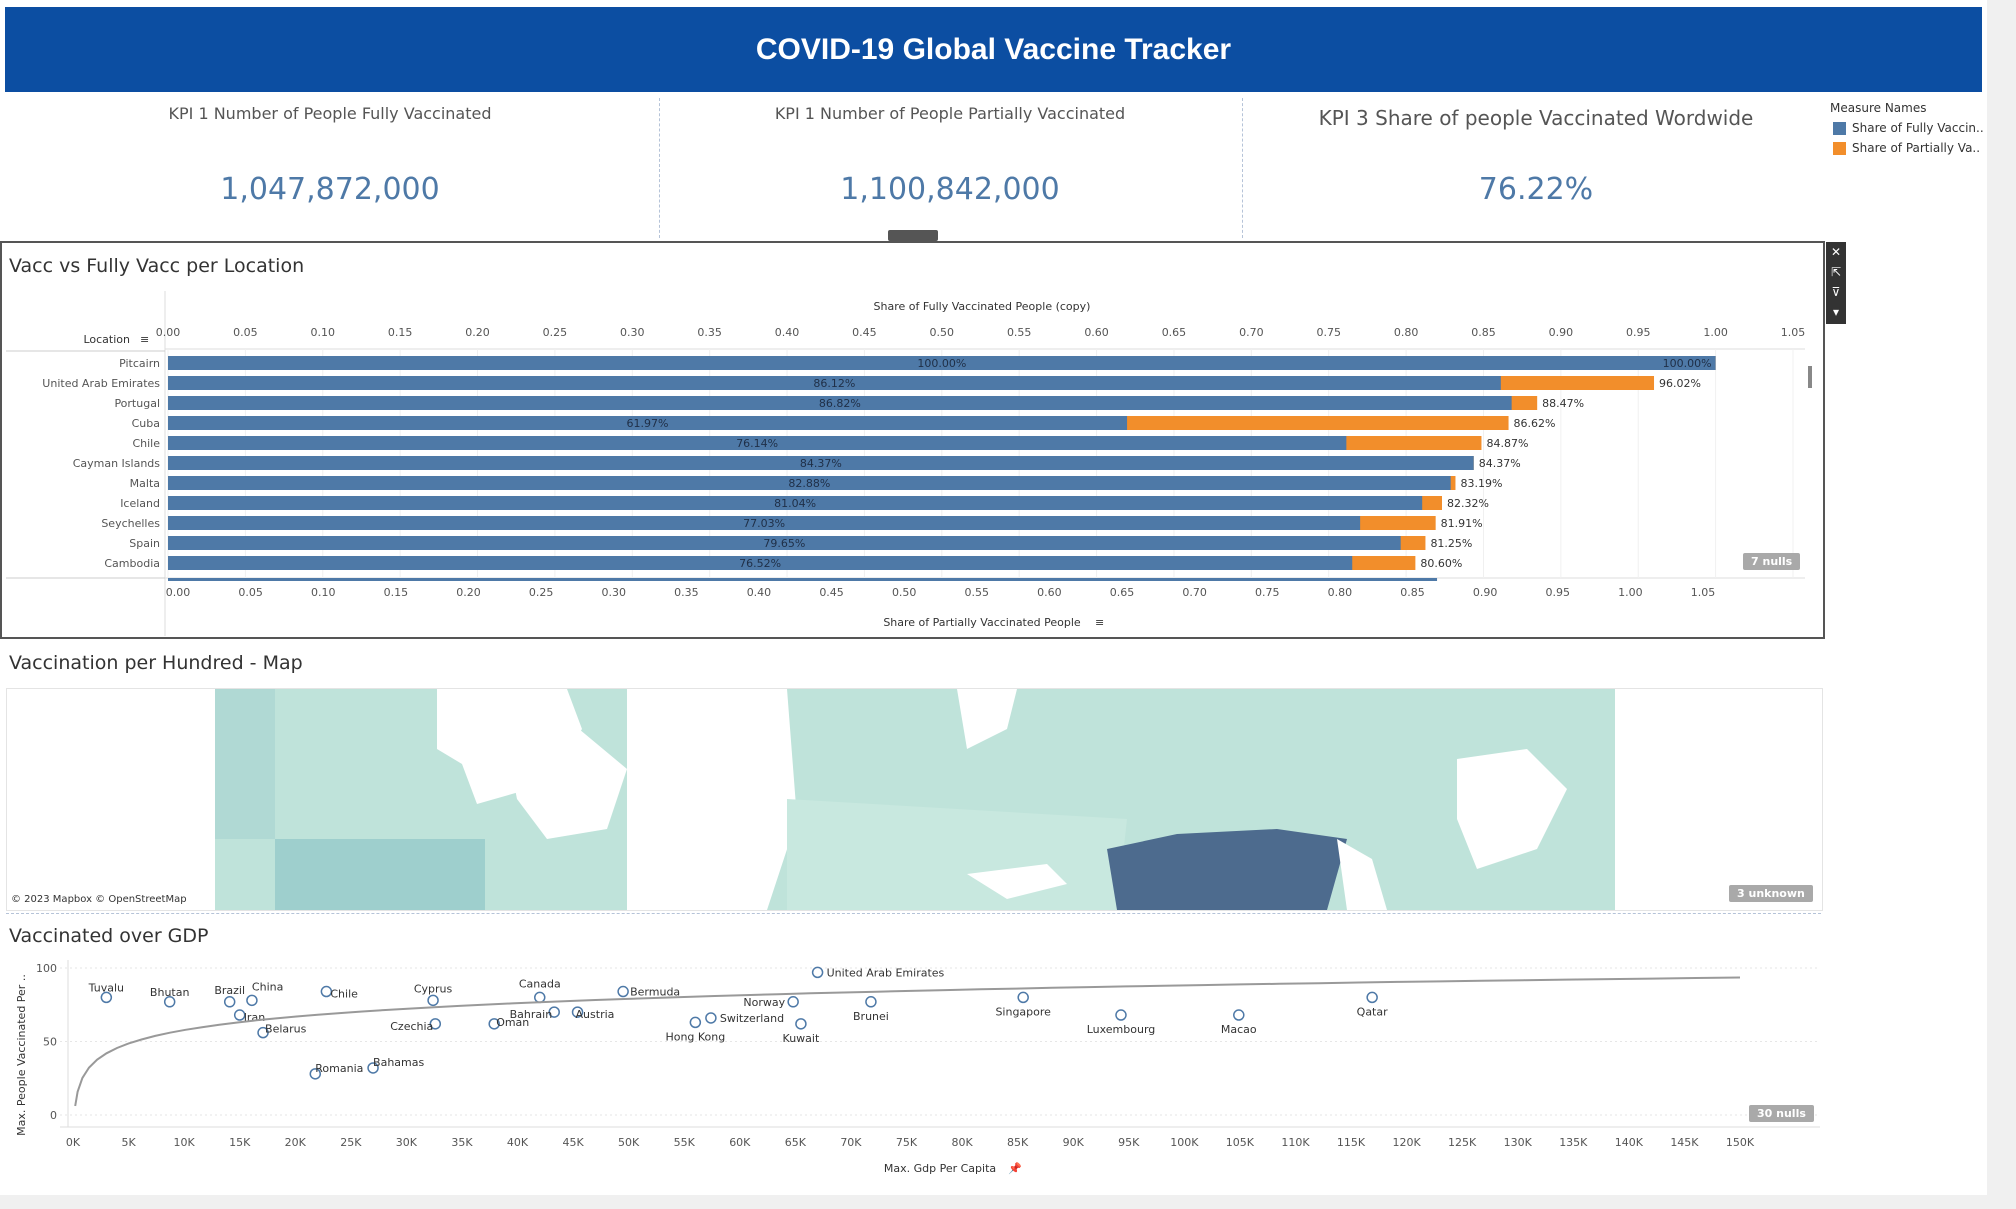 The height and width of the screenshot is (1209, 2016). I want to click on bar-label-fully: 61.97%, so click(648, 423).